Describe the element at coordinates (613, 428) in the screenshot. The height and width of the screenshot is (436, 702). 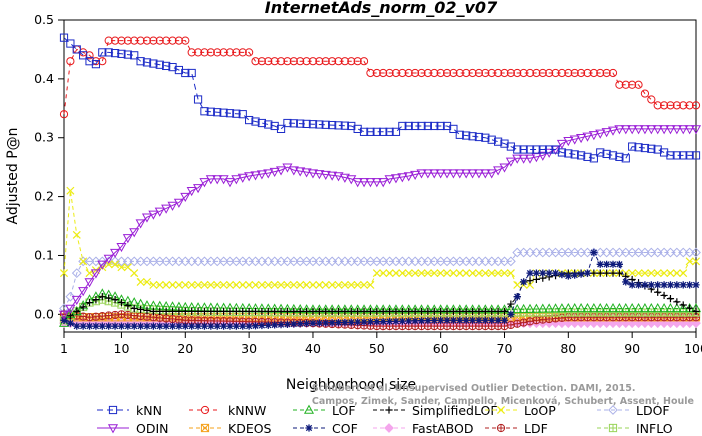
I see `legend-marker-shape-inflo` at that location.